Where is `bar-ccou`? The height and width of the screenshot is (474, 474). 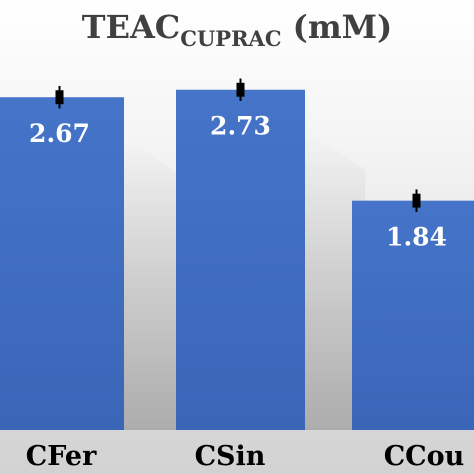
bar-ccou is located at coordinates (413, 315).